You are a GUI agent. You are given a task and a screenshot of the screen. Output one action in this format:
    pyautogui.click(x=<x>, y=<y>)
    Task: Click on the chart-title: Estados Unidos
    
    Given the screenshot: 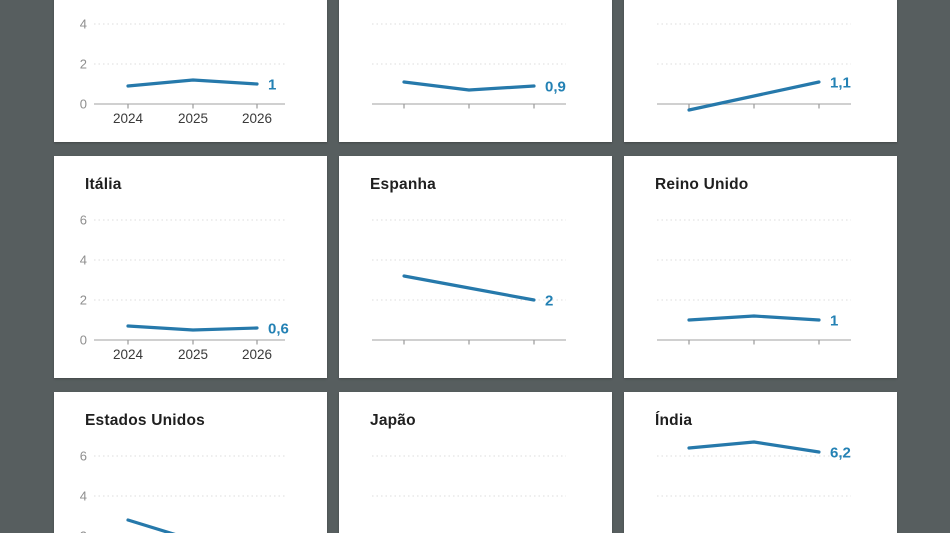 What is the action you would take?
    pyautogui.click(x=145, y=420)
    